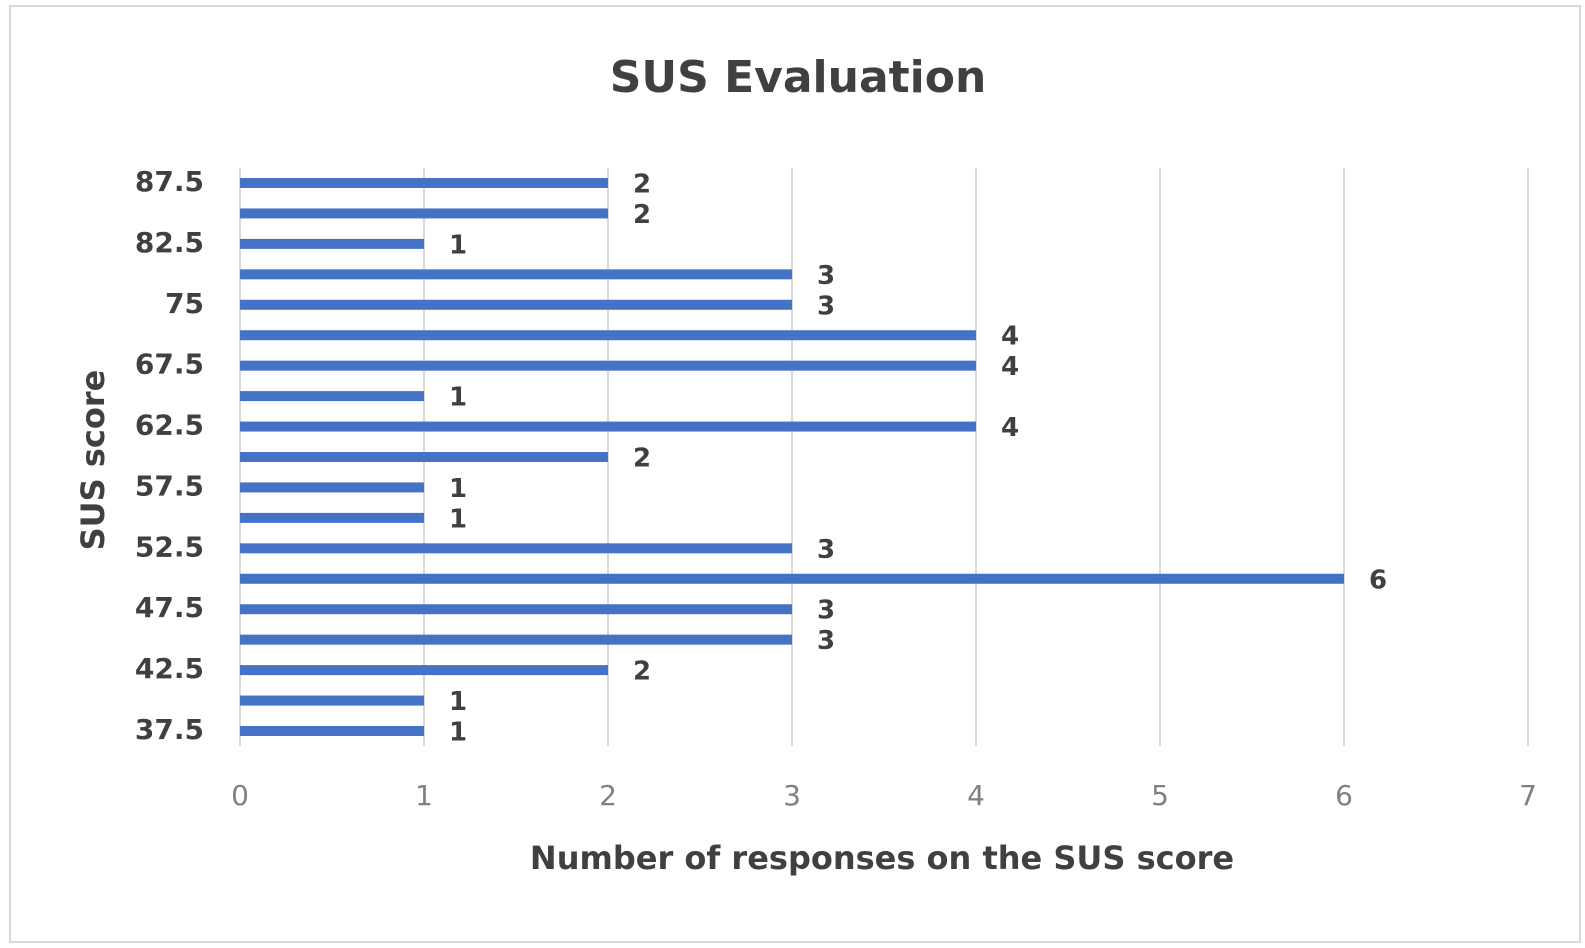 The width and height of the screenshot is (1585, 948). What do you see at coordinates (169, 425) in the screenshot?
I see `y-tick-label: 62.5` at bounding box center [169, 425].